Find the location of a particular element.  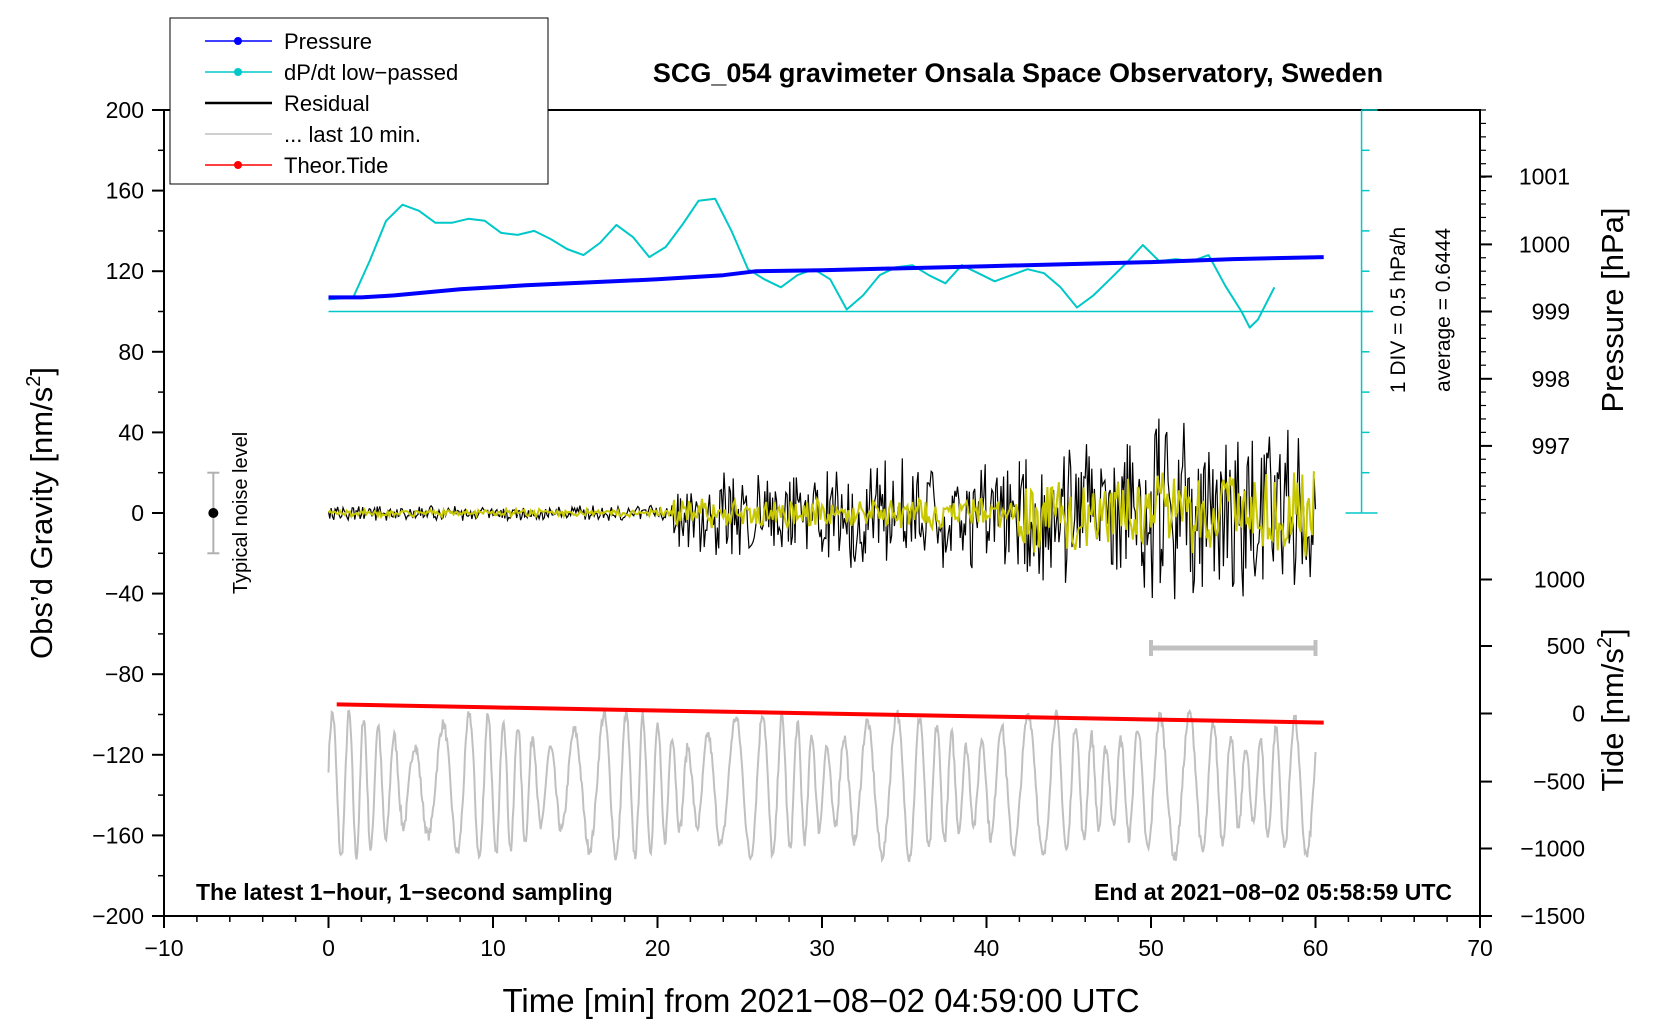

tide-axis-label-main: Tide [nm/s is located at coordinates (1612, 720).